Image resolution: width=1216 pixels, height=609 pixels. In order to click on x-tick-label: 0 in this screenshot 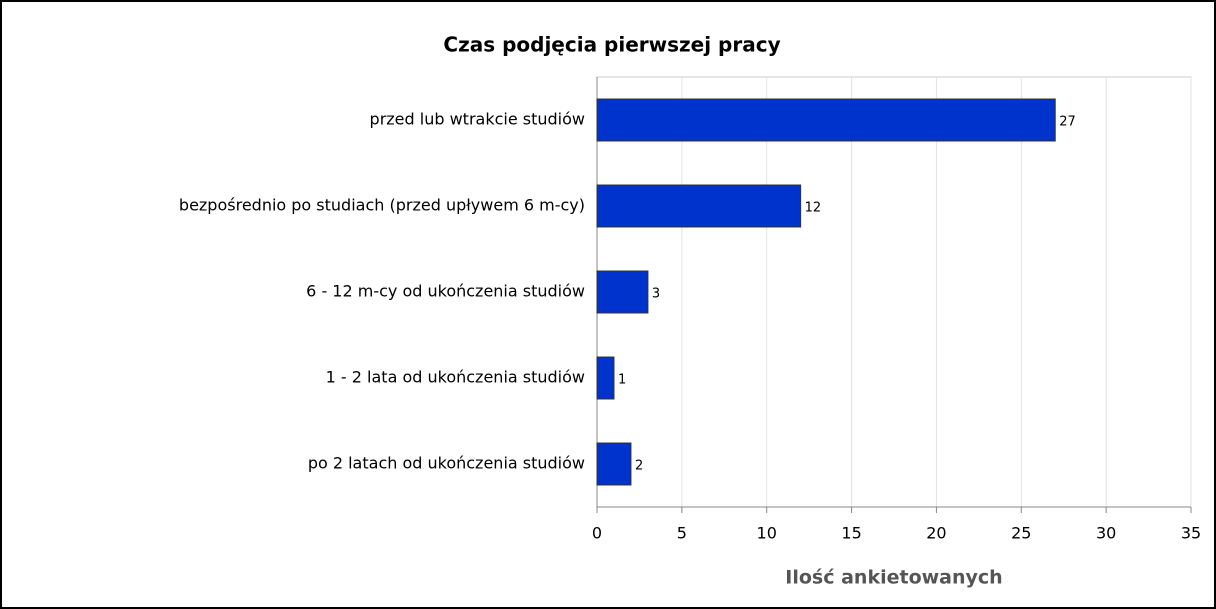, I will do `click(597, 533)`.